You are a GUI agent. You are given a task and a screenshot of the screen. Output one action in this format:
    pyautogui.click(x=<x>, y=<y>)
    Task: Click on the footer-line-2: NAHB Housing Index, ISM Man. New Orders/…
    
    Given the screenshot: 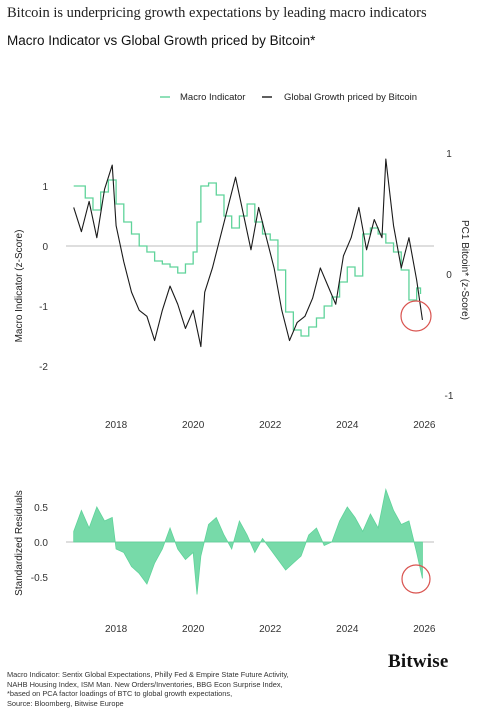 What is the action you would take?
    pyautogui.click(x=145, y=684)
    